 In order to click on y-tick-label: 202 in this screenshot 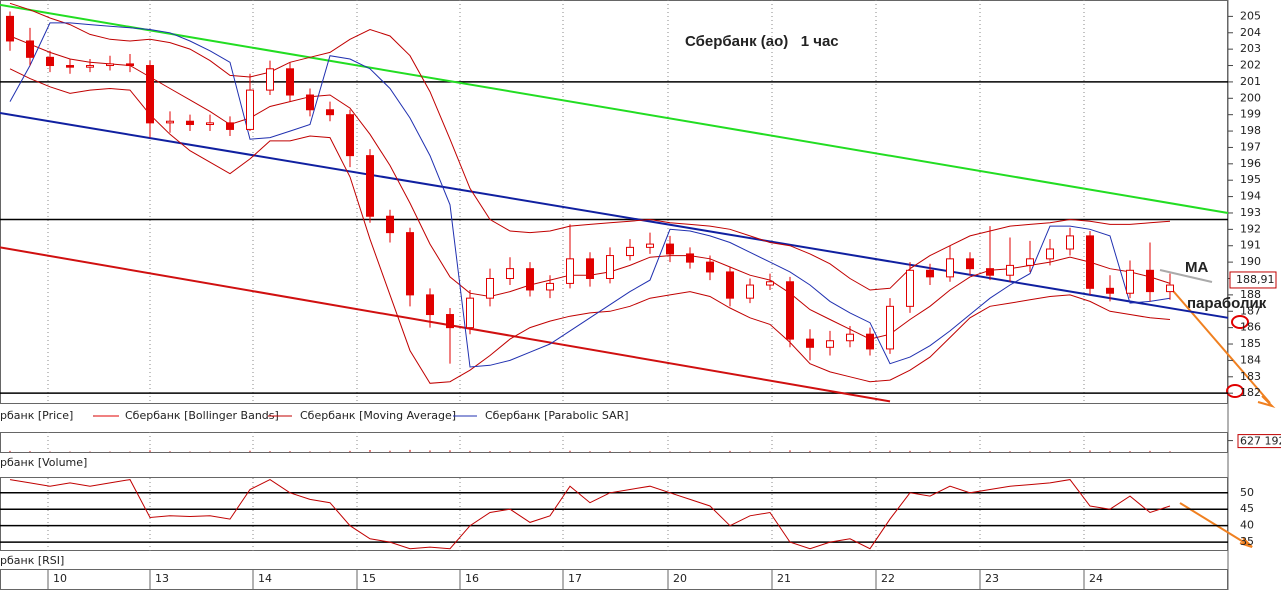, I will do `click(1250, 65)`.